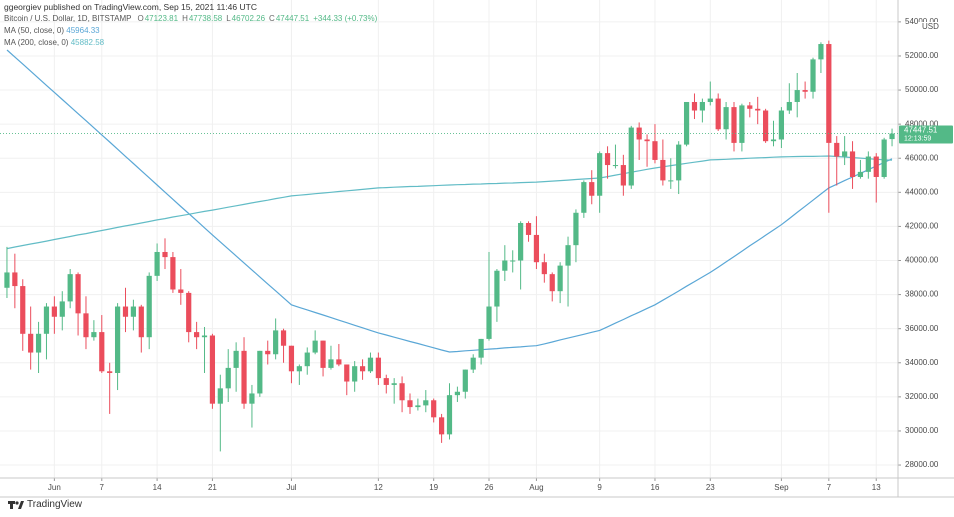 This screenshot has height=517, width=954. I want to click on legend-name: MA (50, close, 0), so click(34, 30).